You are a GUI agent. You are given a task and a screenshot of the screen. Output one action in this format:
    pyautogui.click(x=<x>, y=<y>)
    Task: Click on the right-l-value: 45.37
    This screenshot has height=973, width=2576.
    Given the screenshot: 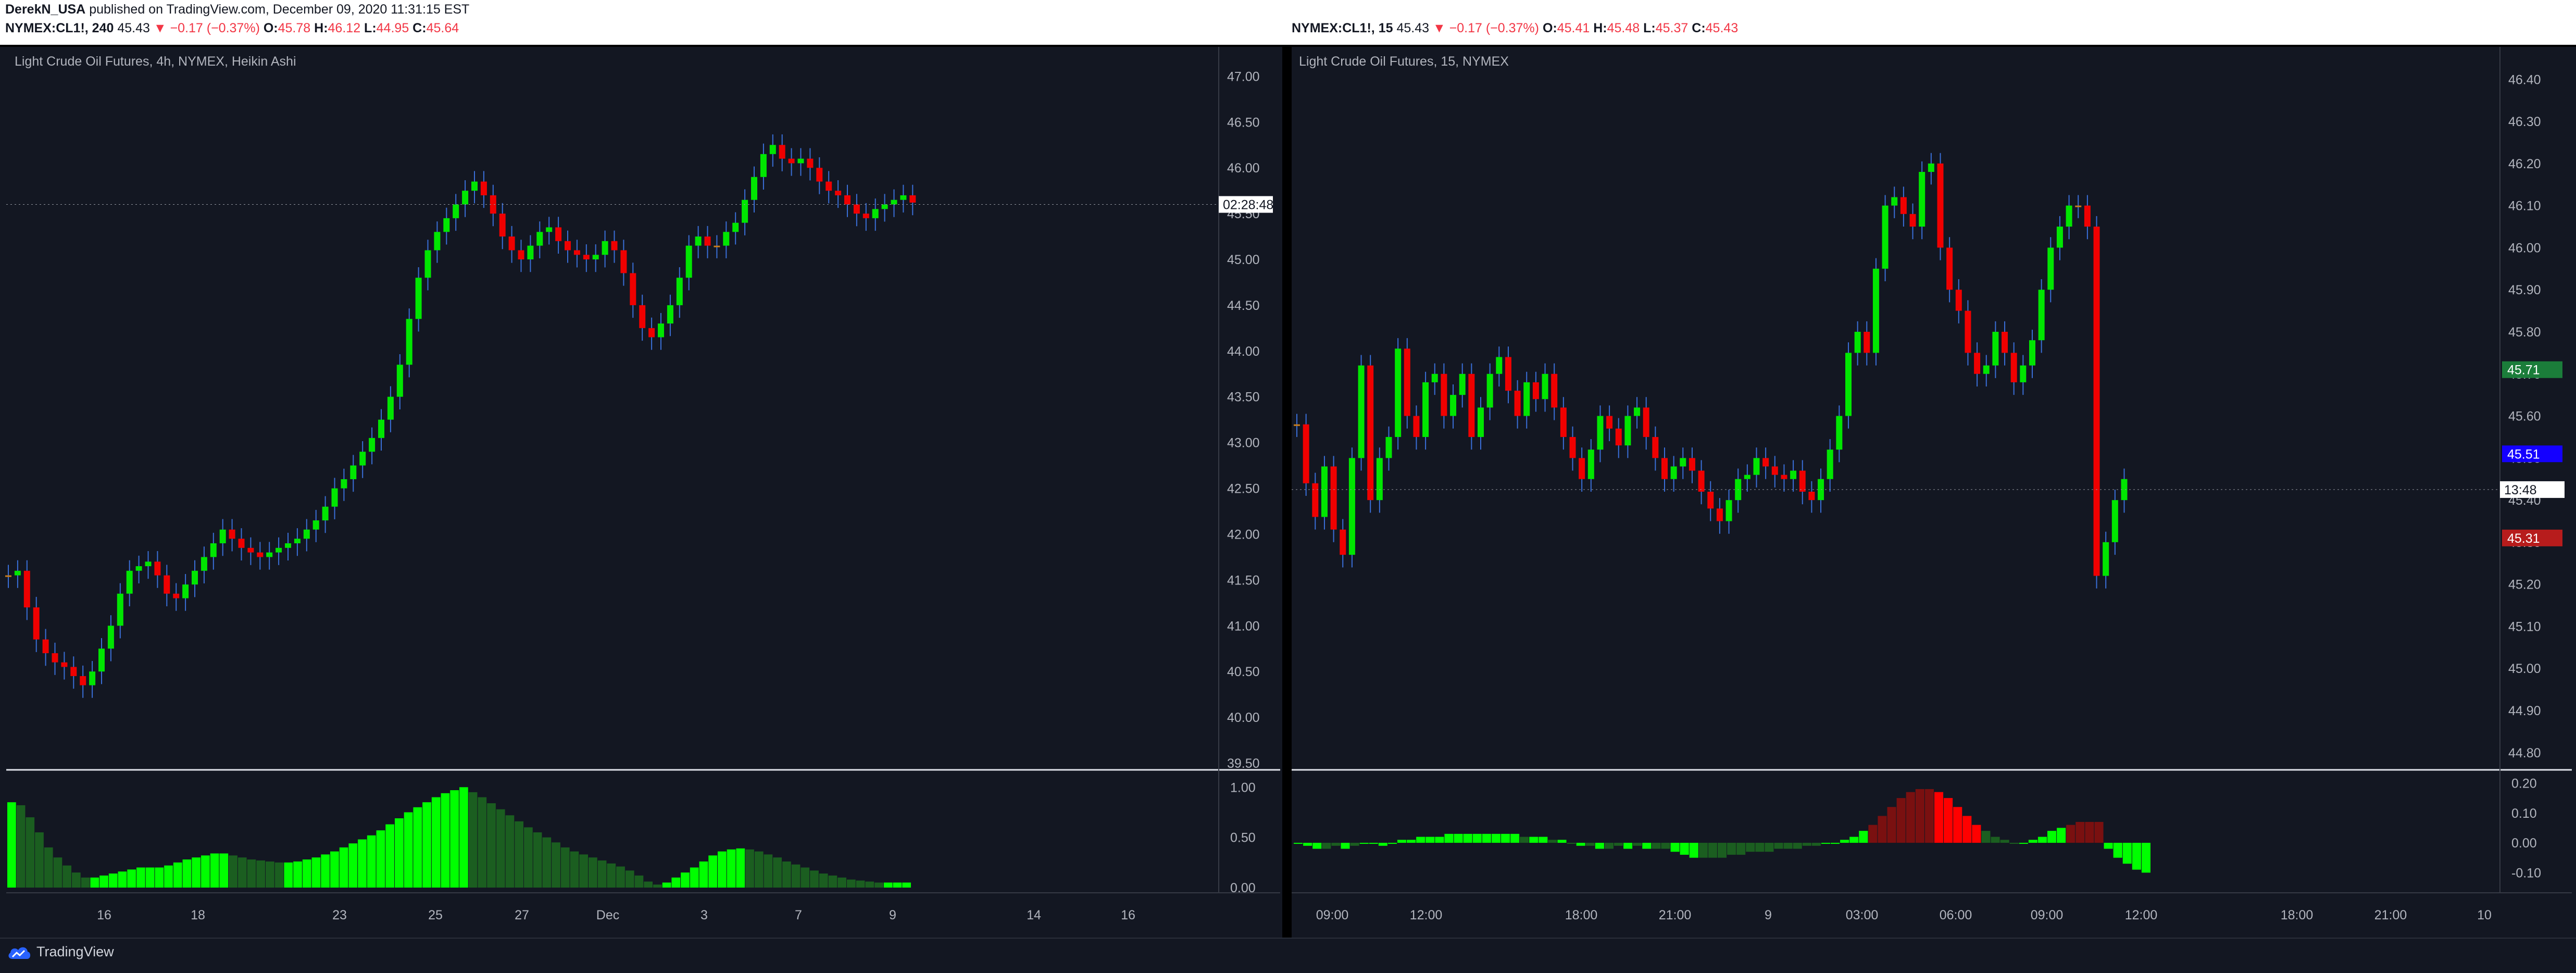 What is the action you would take?
    pyautogui.click(x=1672, y=28)
    